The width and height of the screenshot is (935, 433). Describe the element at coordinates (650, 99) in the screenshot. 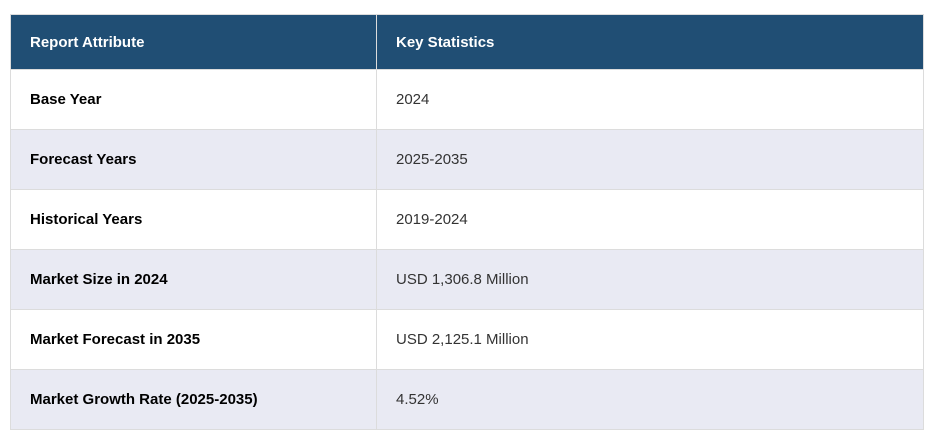

I see `value-cell-base-year: 2024` at that location.